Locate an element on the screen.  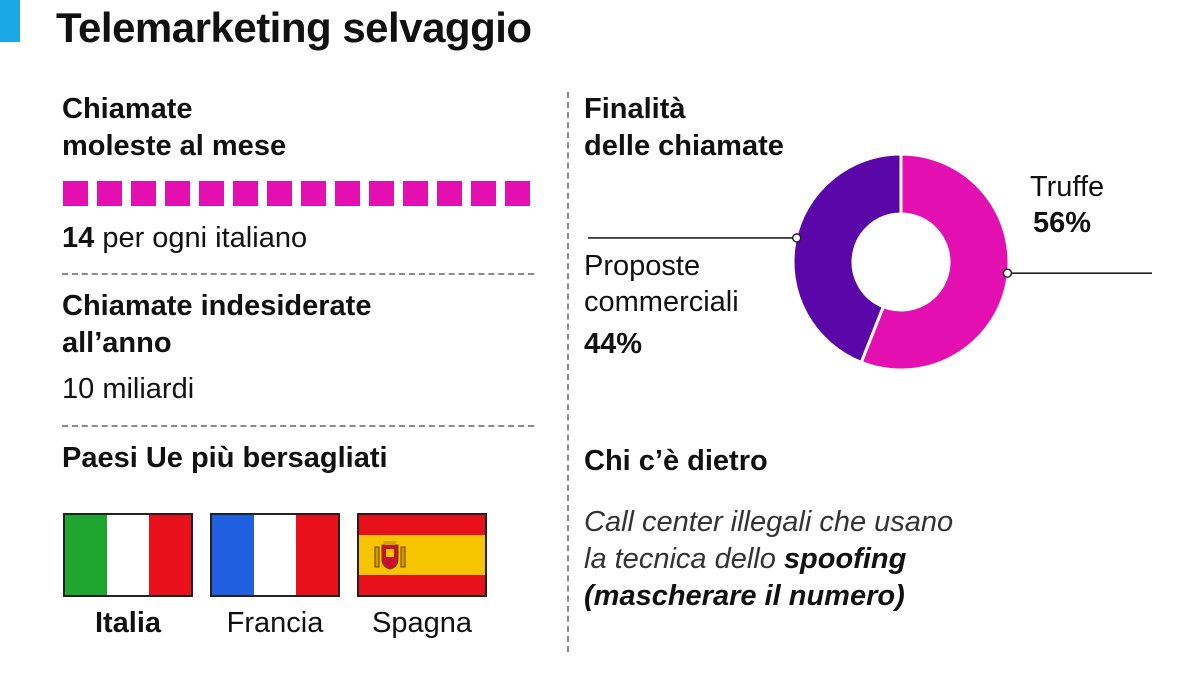
france-flag is located at coordinates (275, 555).